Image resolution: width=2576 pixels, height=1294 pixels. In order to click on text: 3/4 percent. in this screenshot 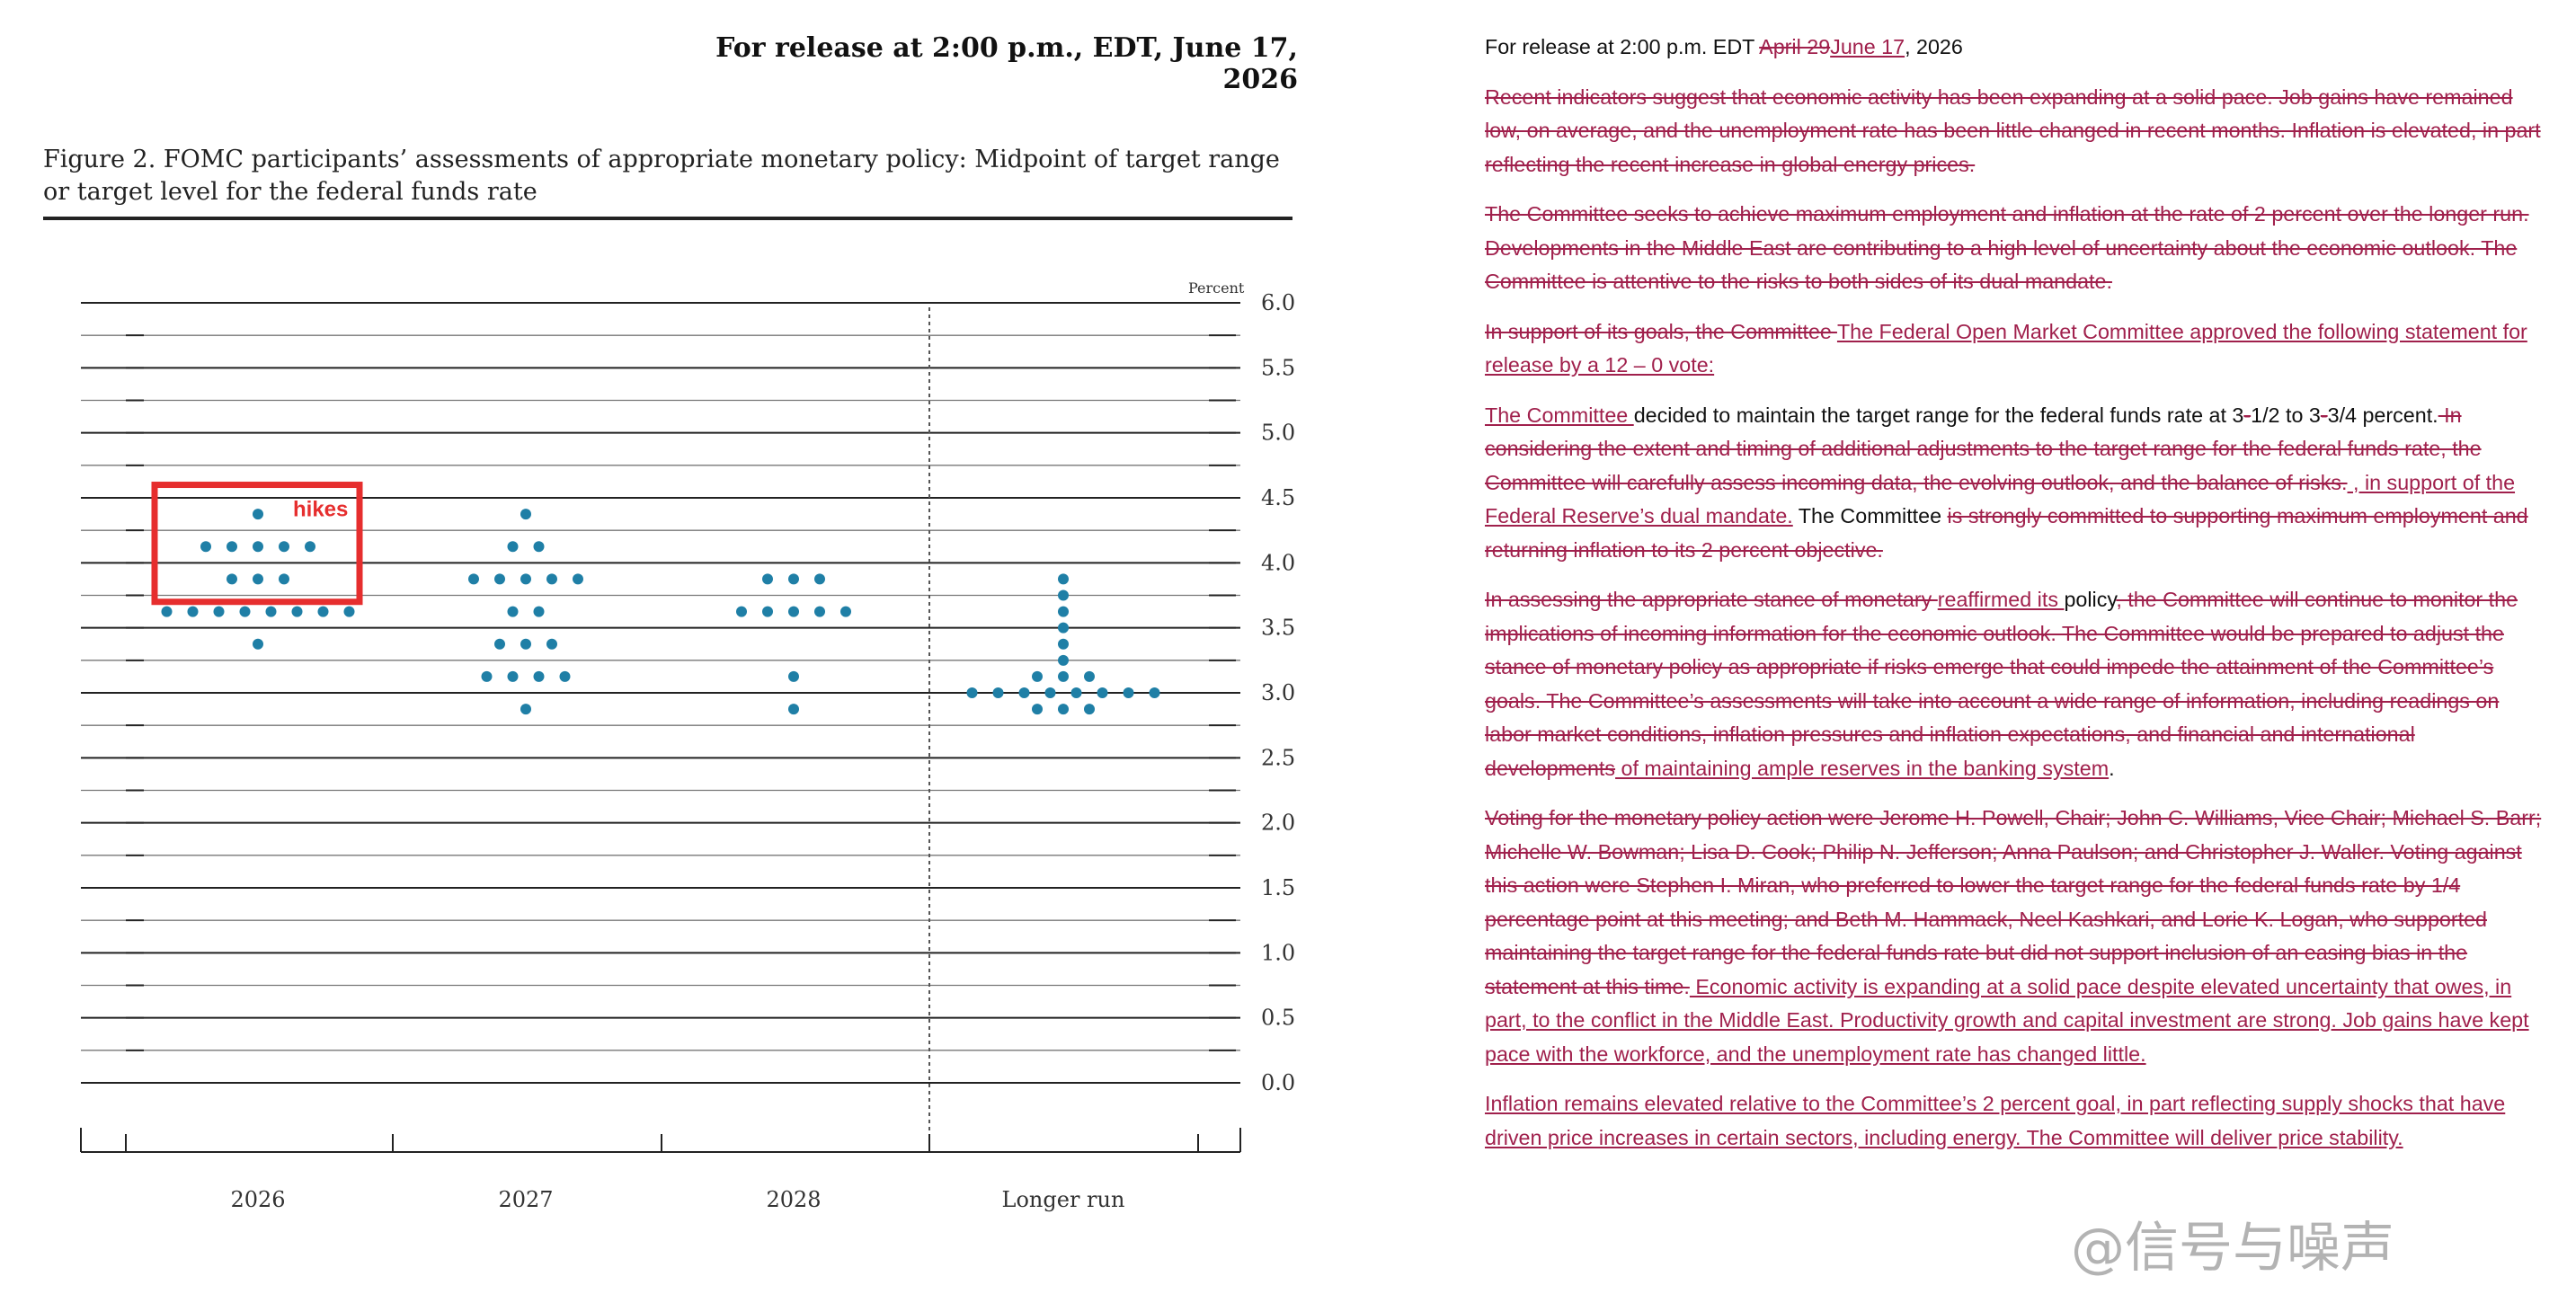, I will do `click(2382, 415)`.